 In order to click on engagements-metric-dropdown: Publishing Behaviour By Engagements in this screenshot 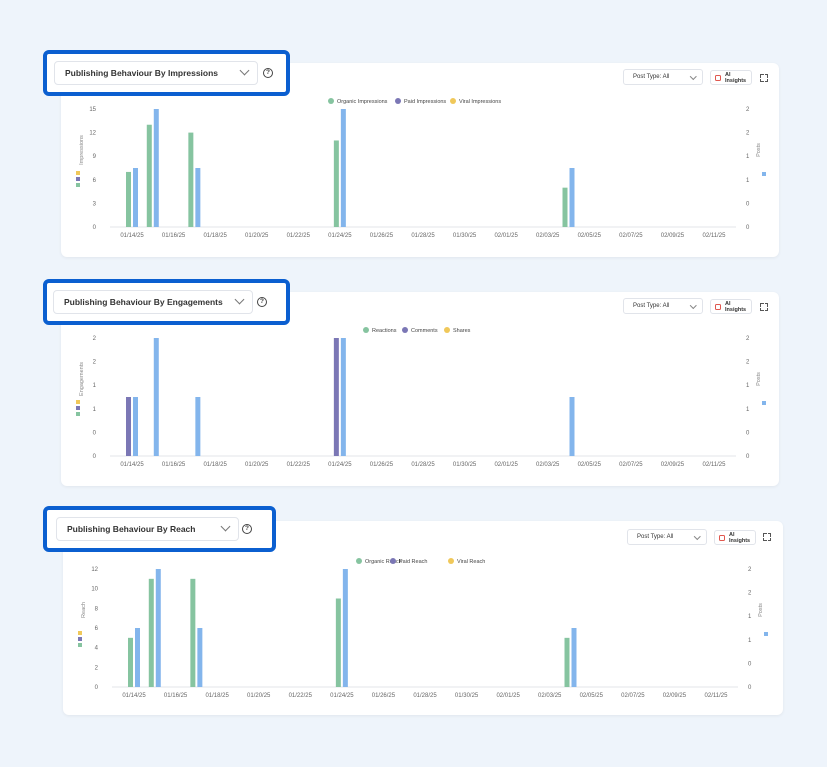, I will do `click(153, 302)`.